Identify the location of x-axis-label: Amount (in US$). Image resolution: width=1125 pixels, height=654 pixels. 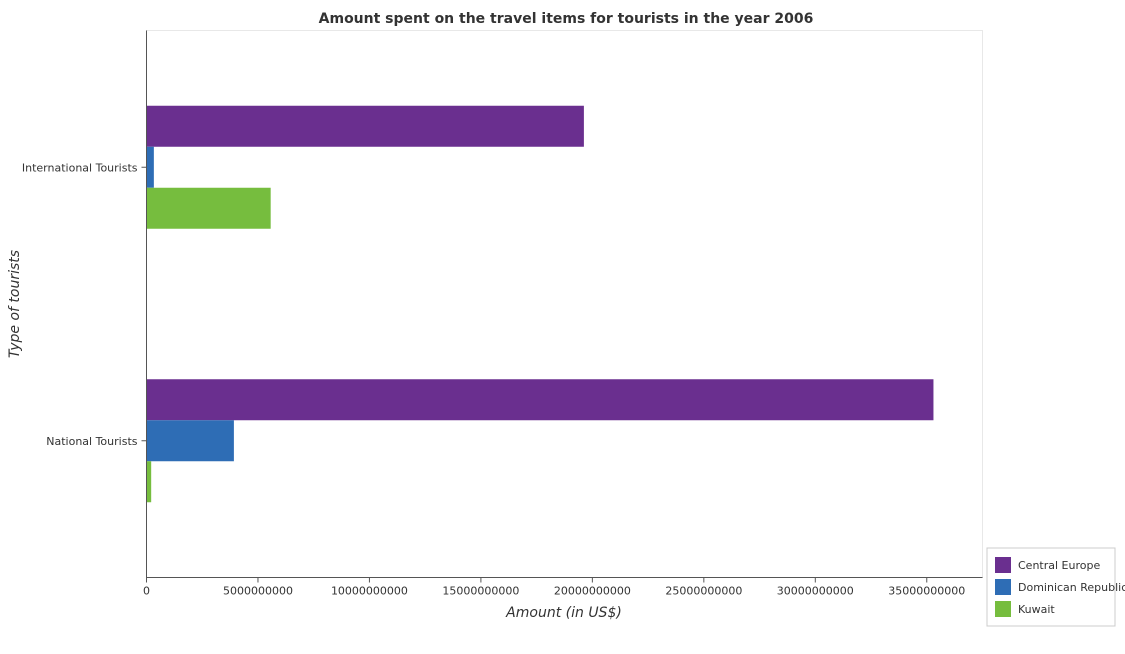
(563, 613).